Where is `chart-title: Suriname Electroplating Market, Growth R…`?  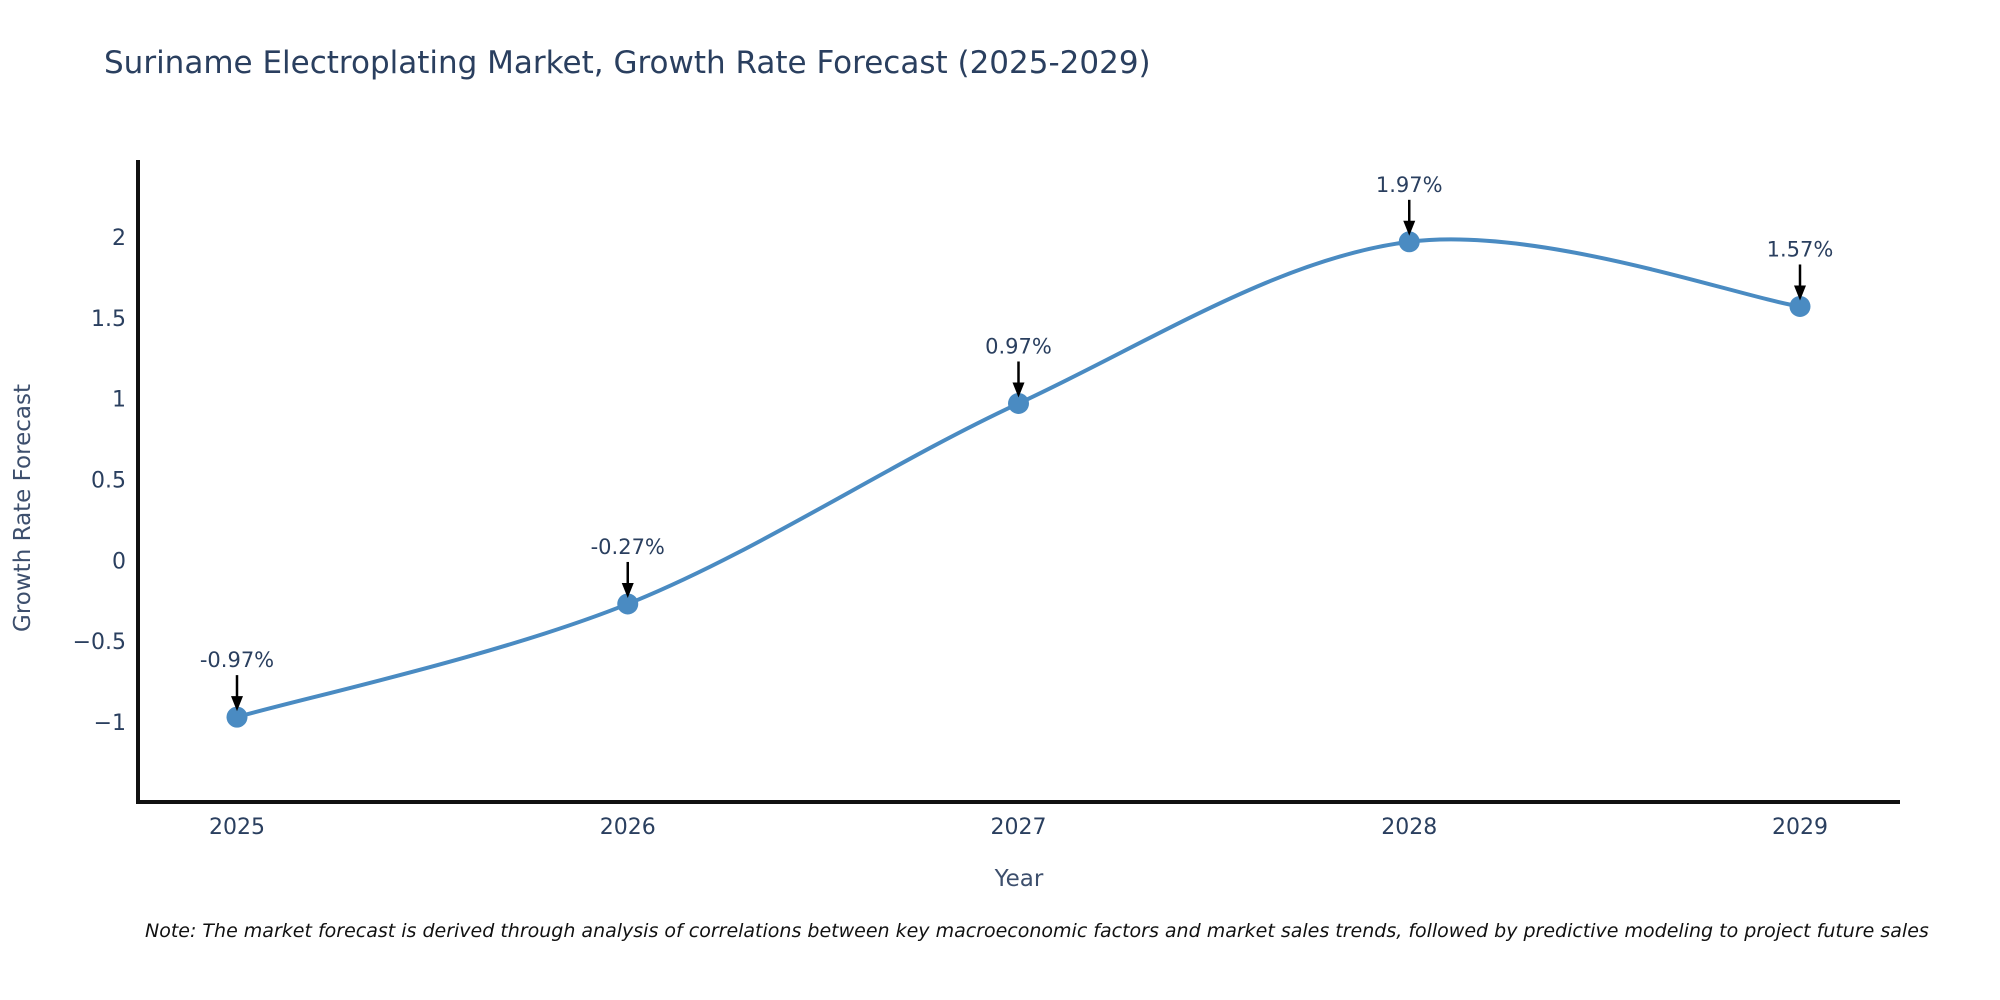
chart-title: Suriname Electroplating Market, Growth R… is located at coordinates (627, 63).